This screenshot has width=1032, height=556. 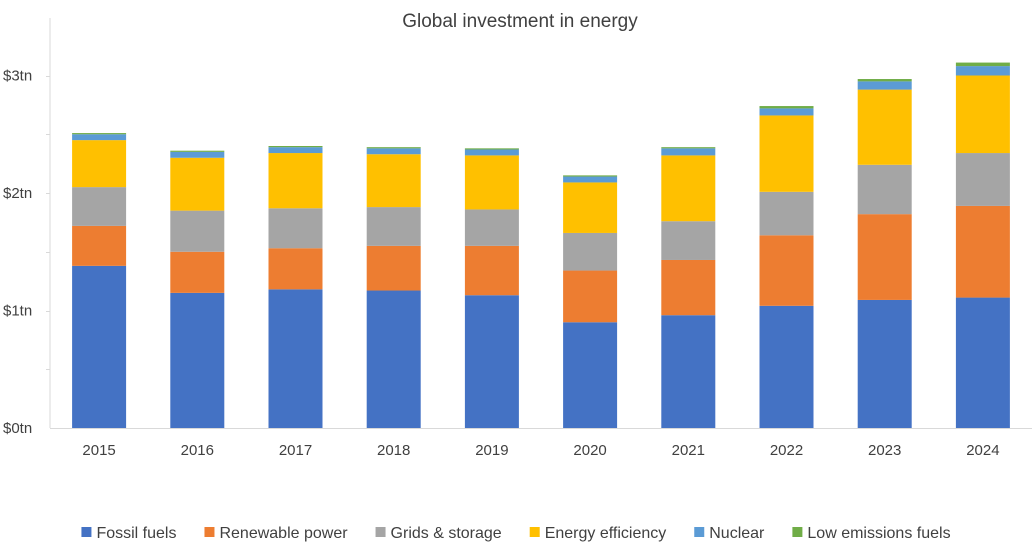 I want to click on chart-title: Global investment in energy, so click(x=520, y=21).